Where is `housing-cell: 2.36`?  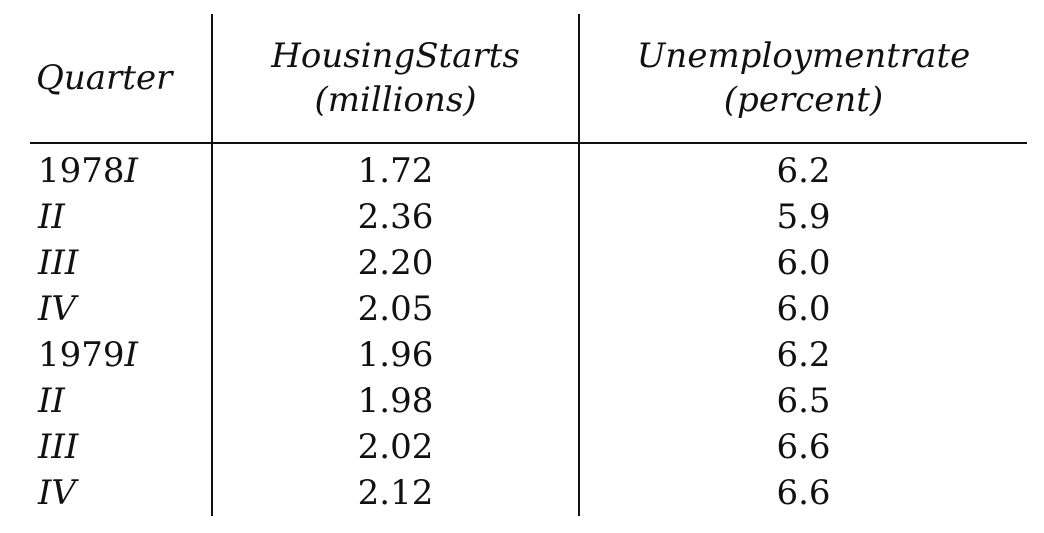
housing-cell: 2.36 is located at coordinates (396, 217).